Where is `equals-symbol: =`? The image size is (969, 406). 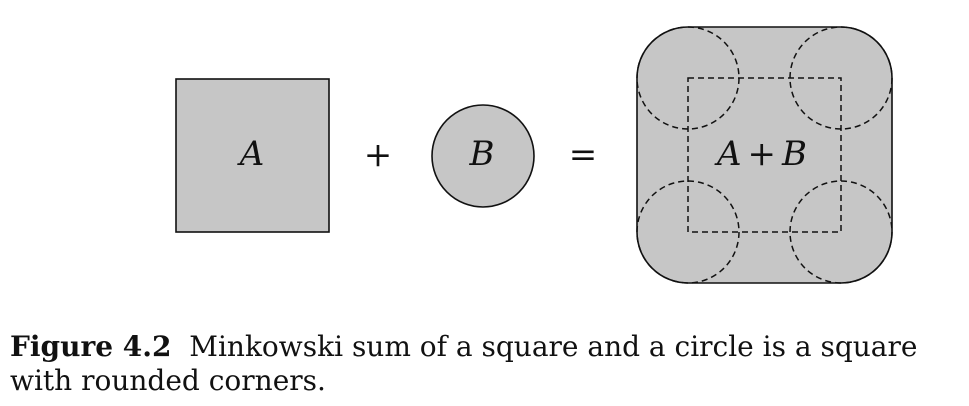 equals-symbol: = is located at coordinates (583, 155).